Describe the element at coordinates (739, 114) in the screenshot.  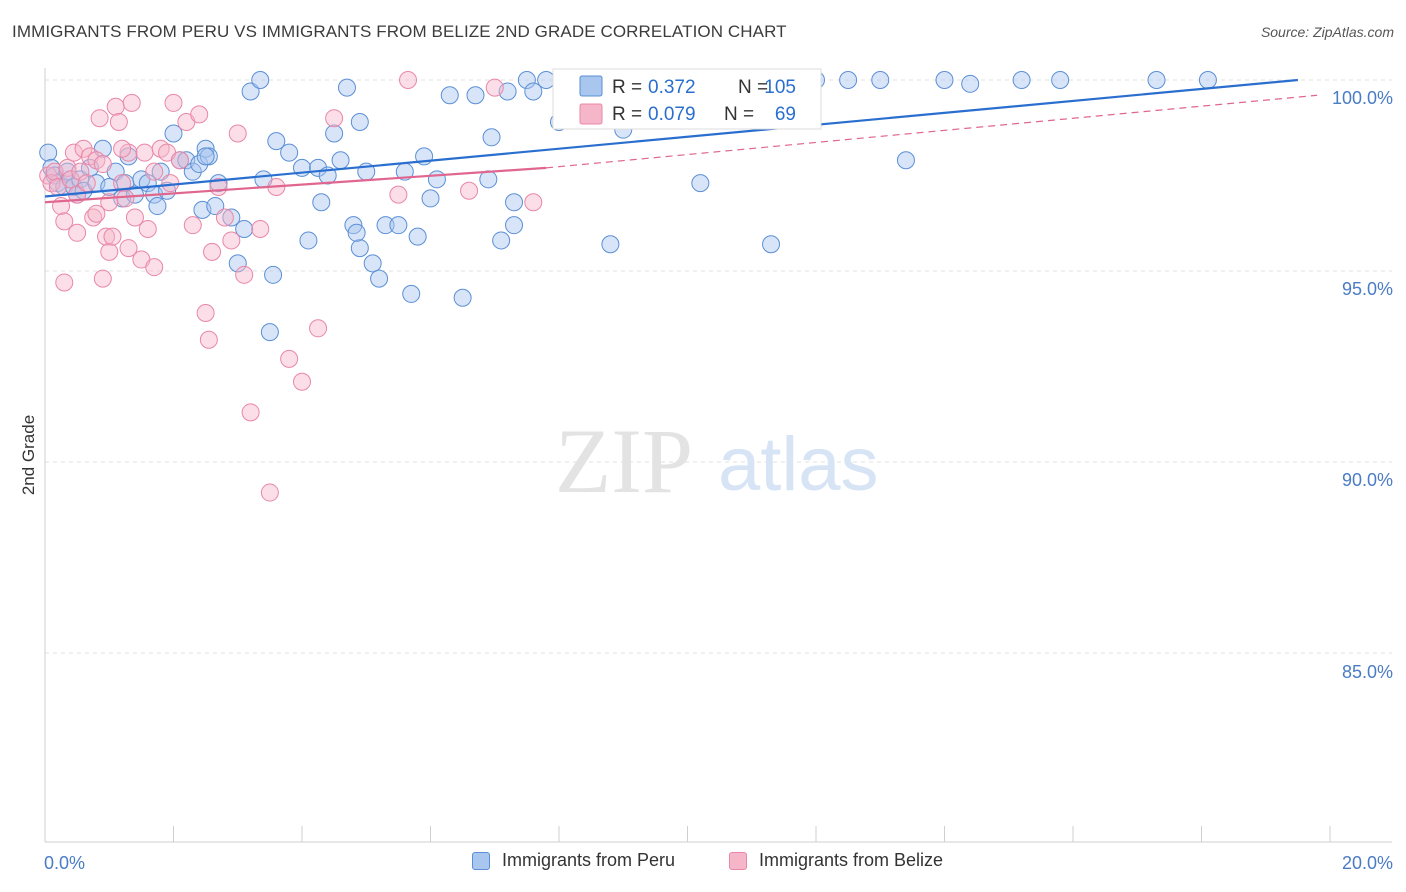
I see `legend-n-label-belize: N =` at that location.